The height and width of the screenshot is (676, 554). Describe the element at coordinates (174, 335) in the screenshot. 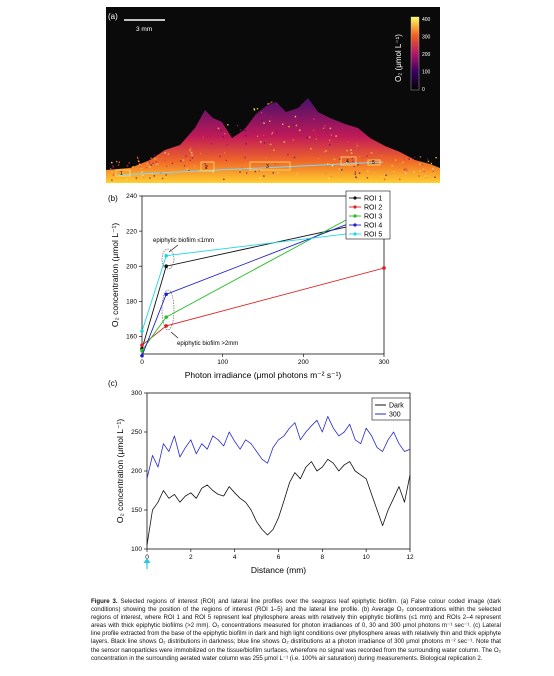

I see `annotation-arrow-thick` at that location.